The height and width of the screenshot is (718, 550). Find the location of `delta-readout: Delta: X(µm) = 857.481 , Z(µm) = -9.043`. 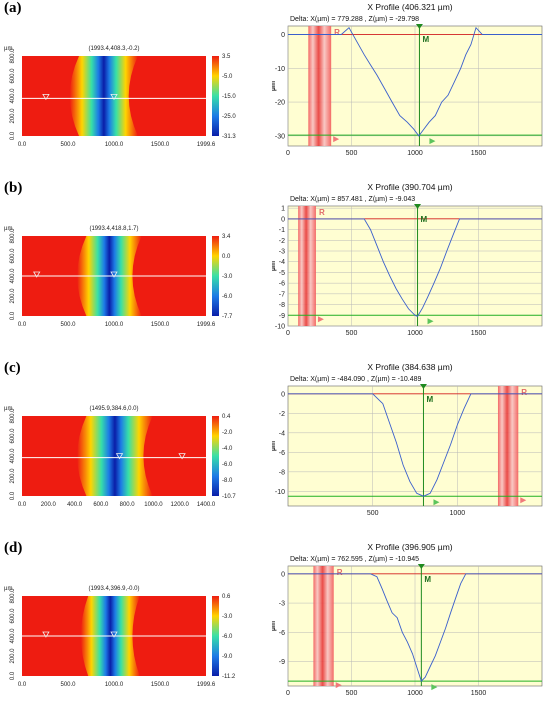

delta-readout: Delta: X(µm) = 857.481 , Z(µm) = -9.043 is located at coordinates (352, 199).